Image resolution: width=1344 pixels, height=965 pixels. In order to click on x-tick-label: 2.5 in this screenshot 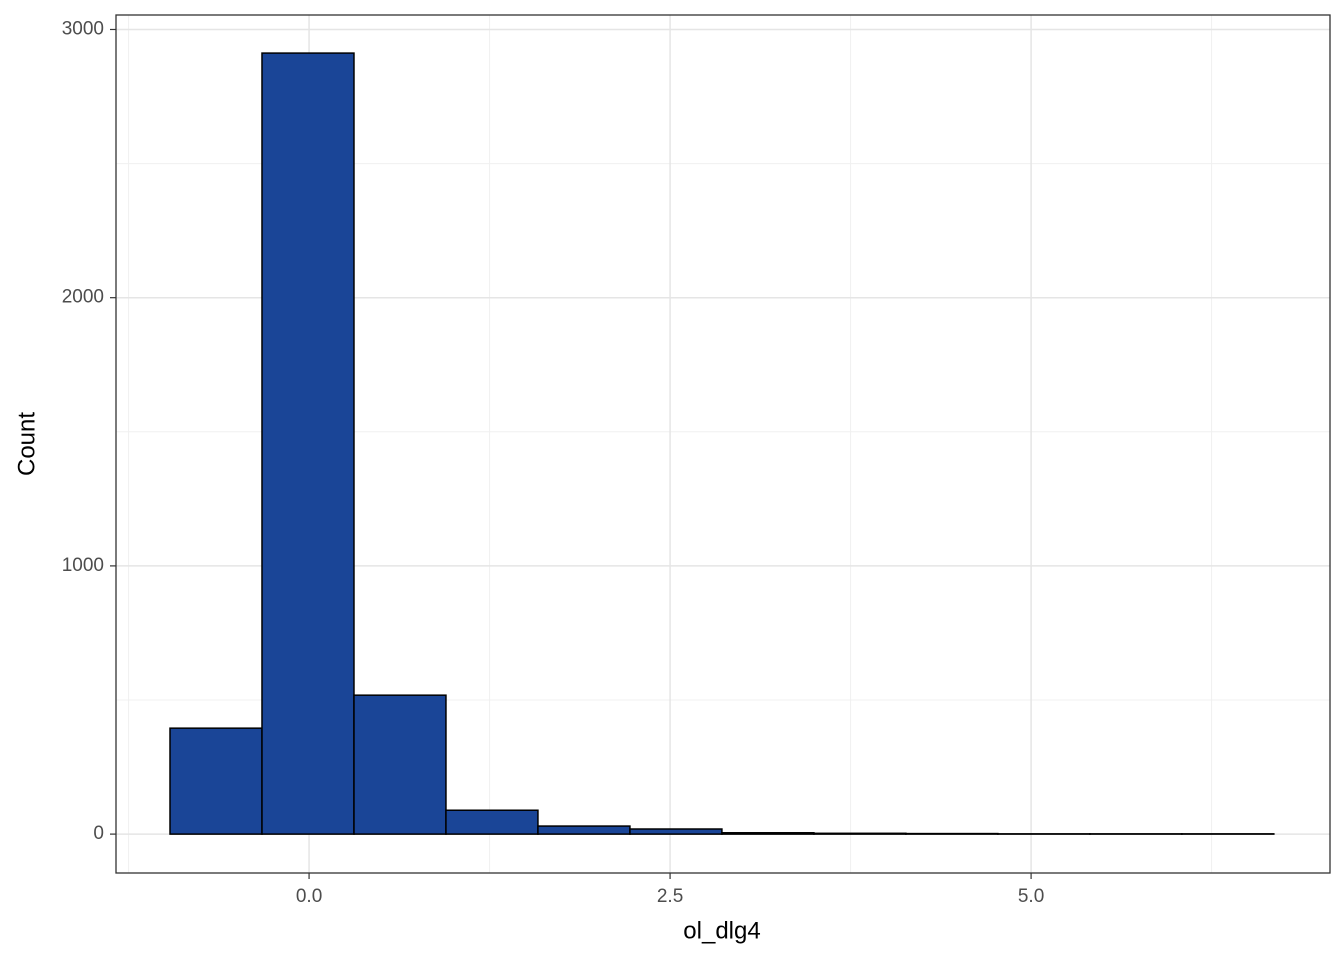, I will do `click(670, 896)`.